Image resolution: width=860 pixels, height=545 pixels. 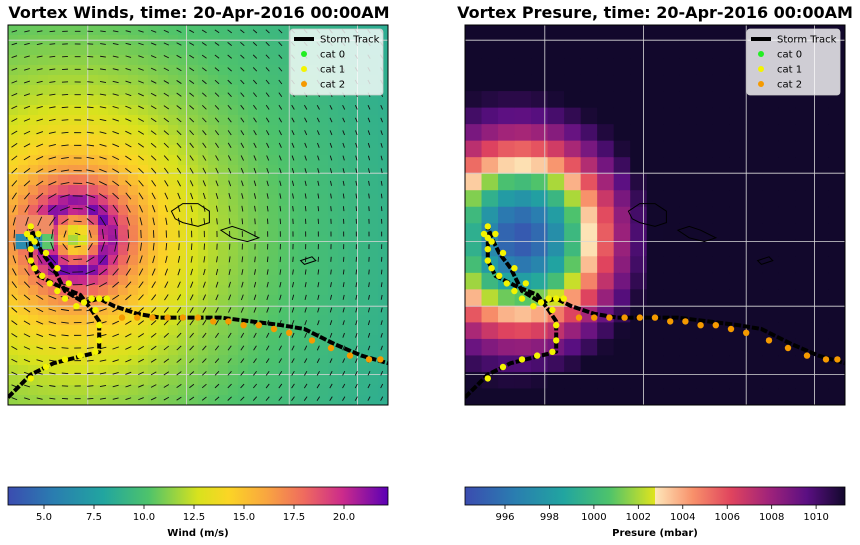 I want to click on colorbar-tick-label: 20.0, so click(x=344, y=517).